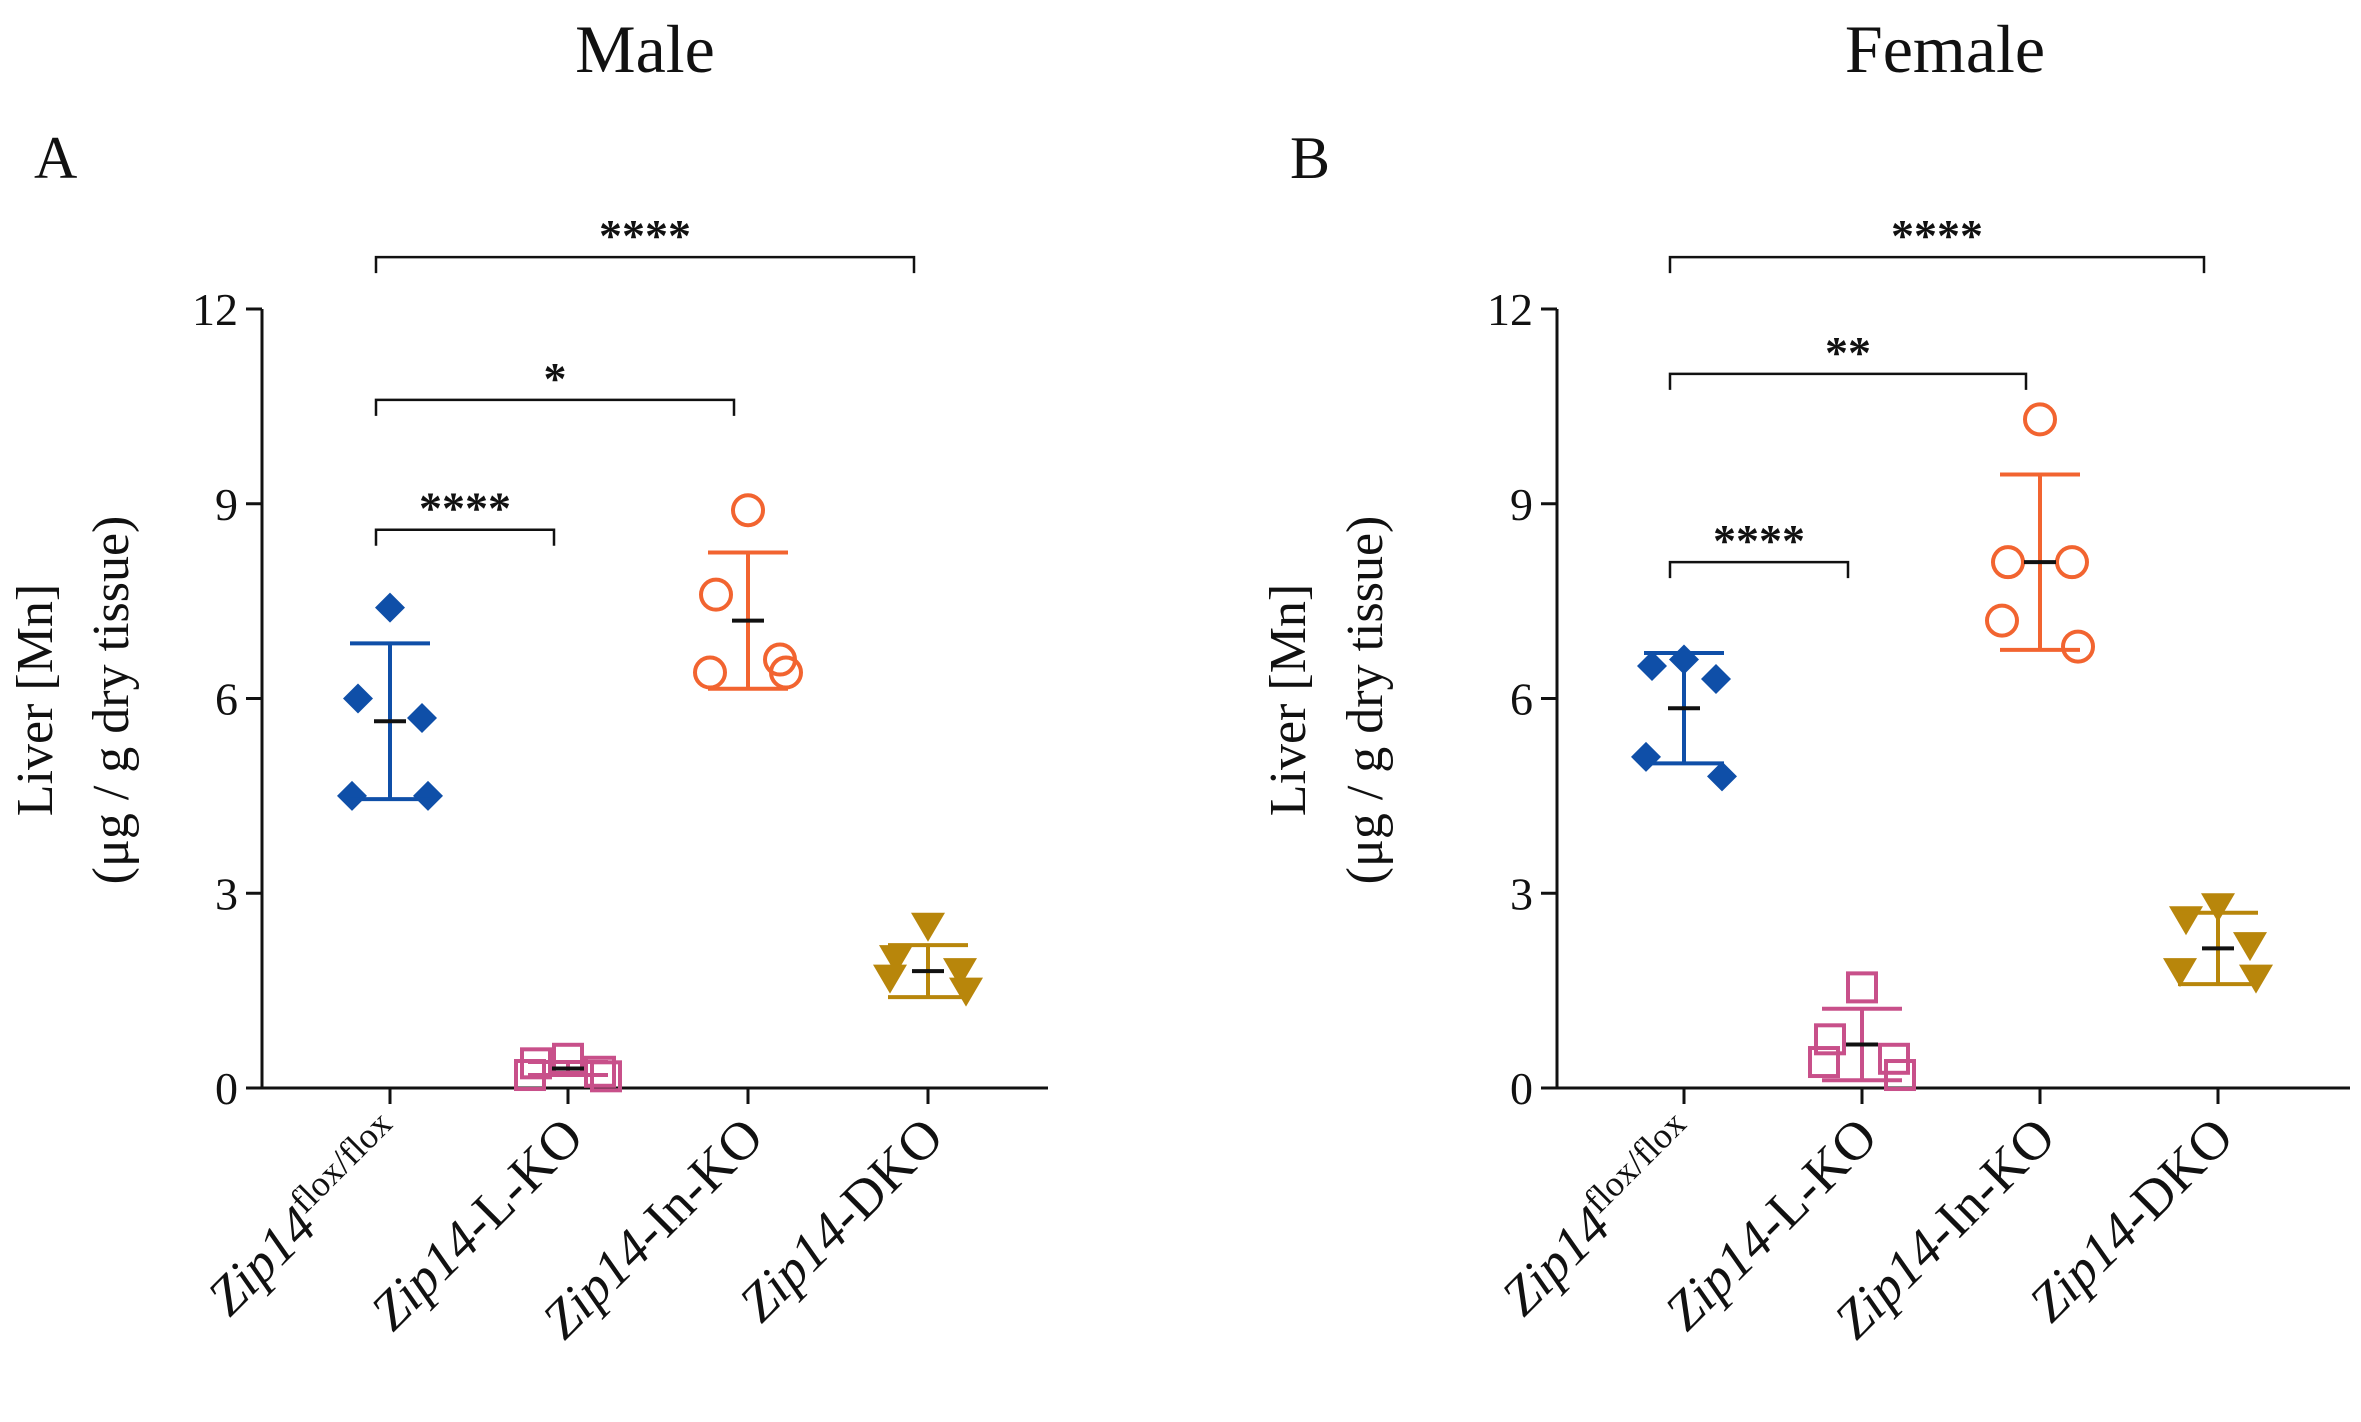  Describe the element at coordinates (1945, 49) in the screenshot. I see `panel-title: Female` at that location.